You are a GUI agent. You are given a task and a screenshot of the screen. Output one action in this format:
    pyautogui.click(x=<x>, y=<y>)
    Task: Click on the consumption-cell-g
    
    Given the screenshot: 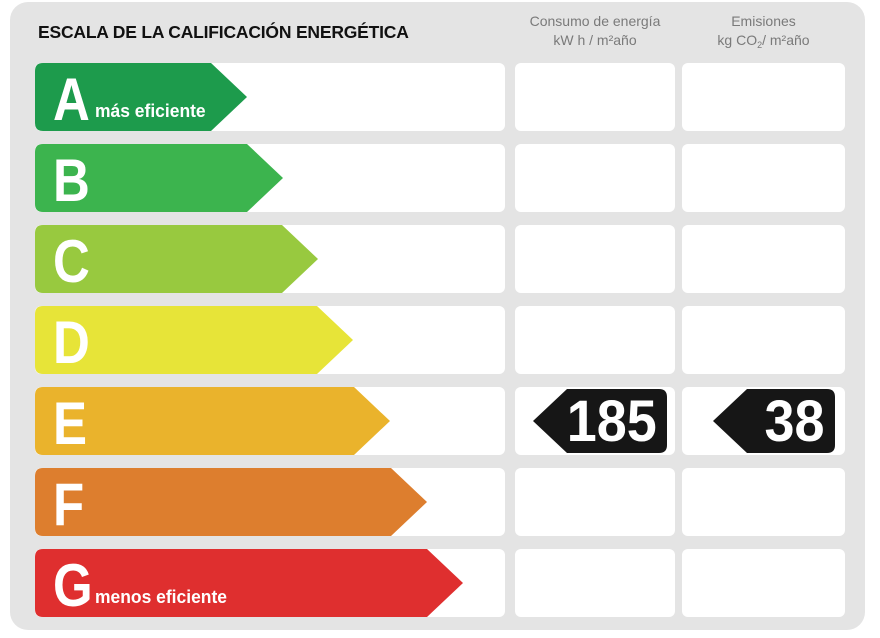 What is the action you would take?
    pyautogui.click(x=595, y=583)
    